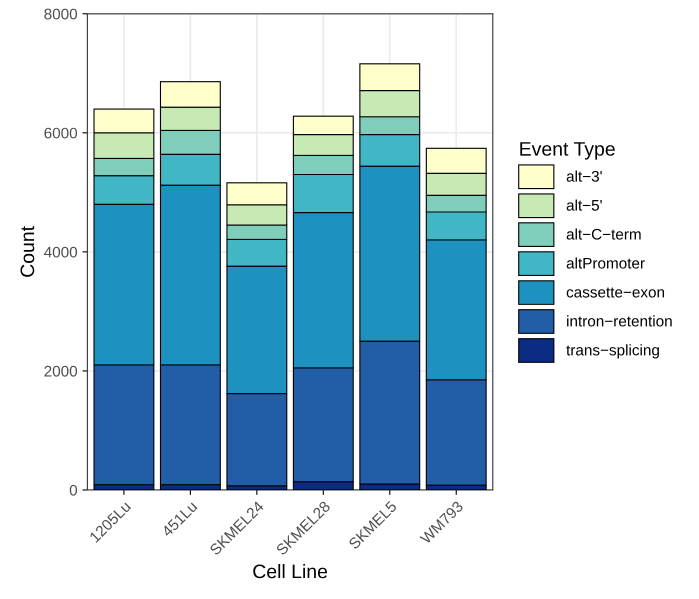  What do you see at coordinates (619, 321) in the screenshot?
I see `legend-label: intron−retention` at bounding box center [619, 321].